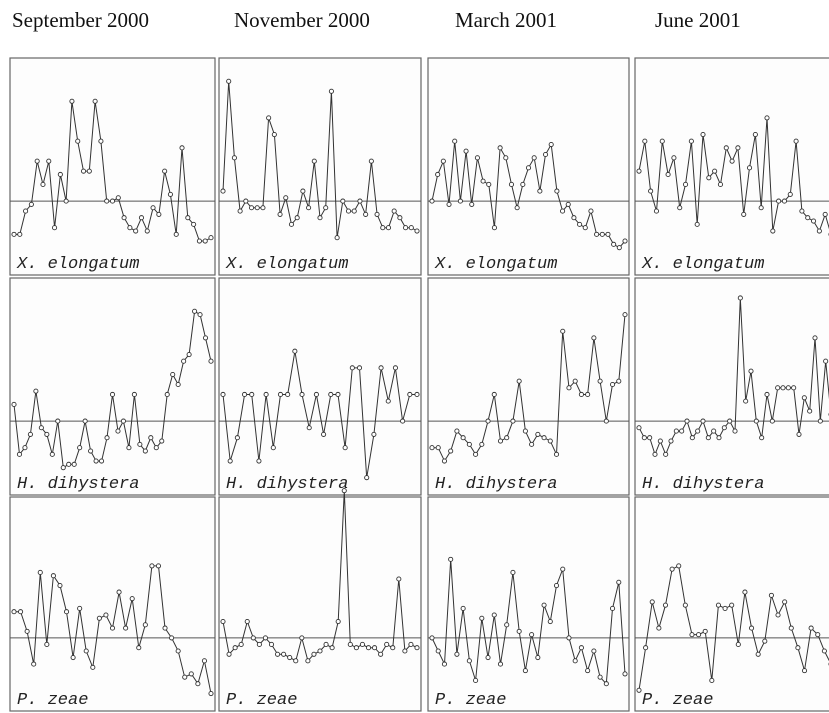 The image size is (829, 713). What do you see at coordinates (302, 20) in the screenshot?
I see `col-title-1: November 2000` at bounding box center [302, 20].